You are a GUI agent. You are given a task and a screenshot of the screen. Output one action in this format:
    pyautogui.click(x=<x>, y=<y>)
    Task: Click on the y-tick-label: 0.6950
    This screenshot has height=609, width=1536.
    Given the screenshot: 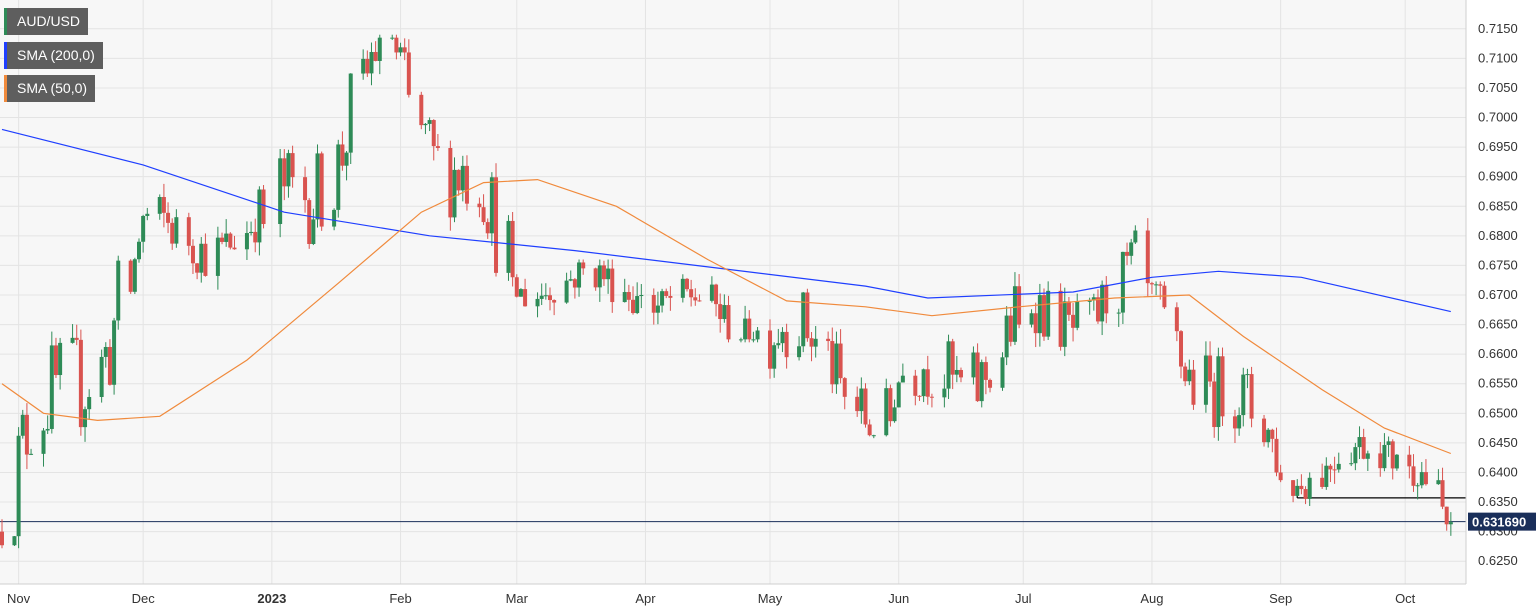 What is the action you would take?
    pyautogui.click(x=1498, y=146)
    